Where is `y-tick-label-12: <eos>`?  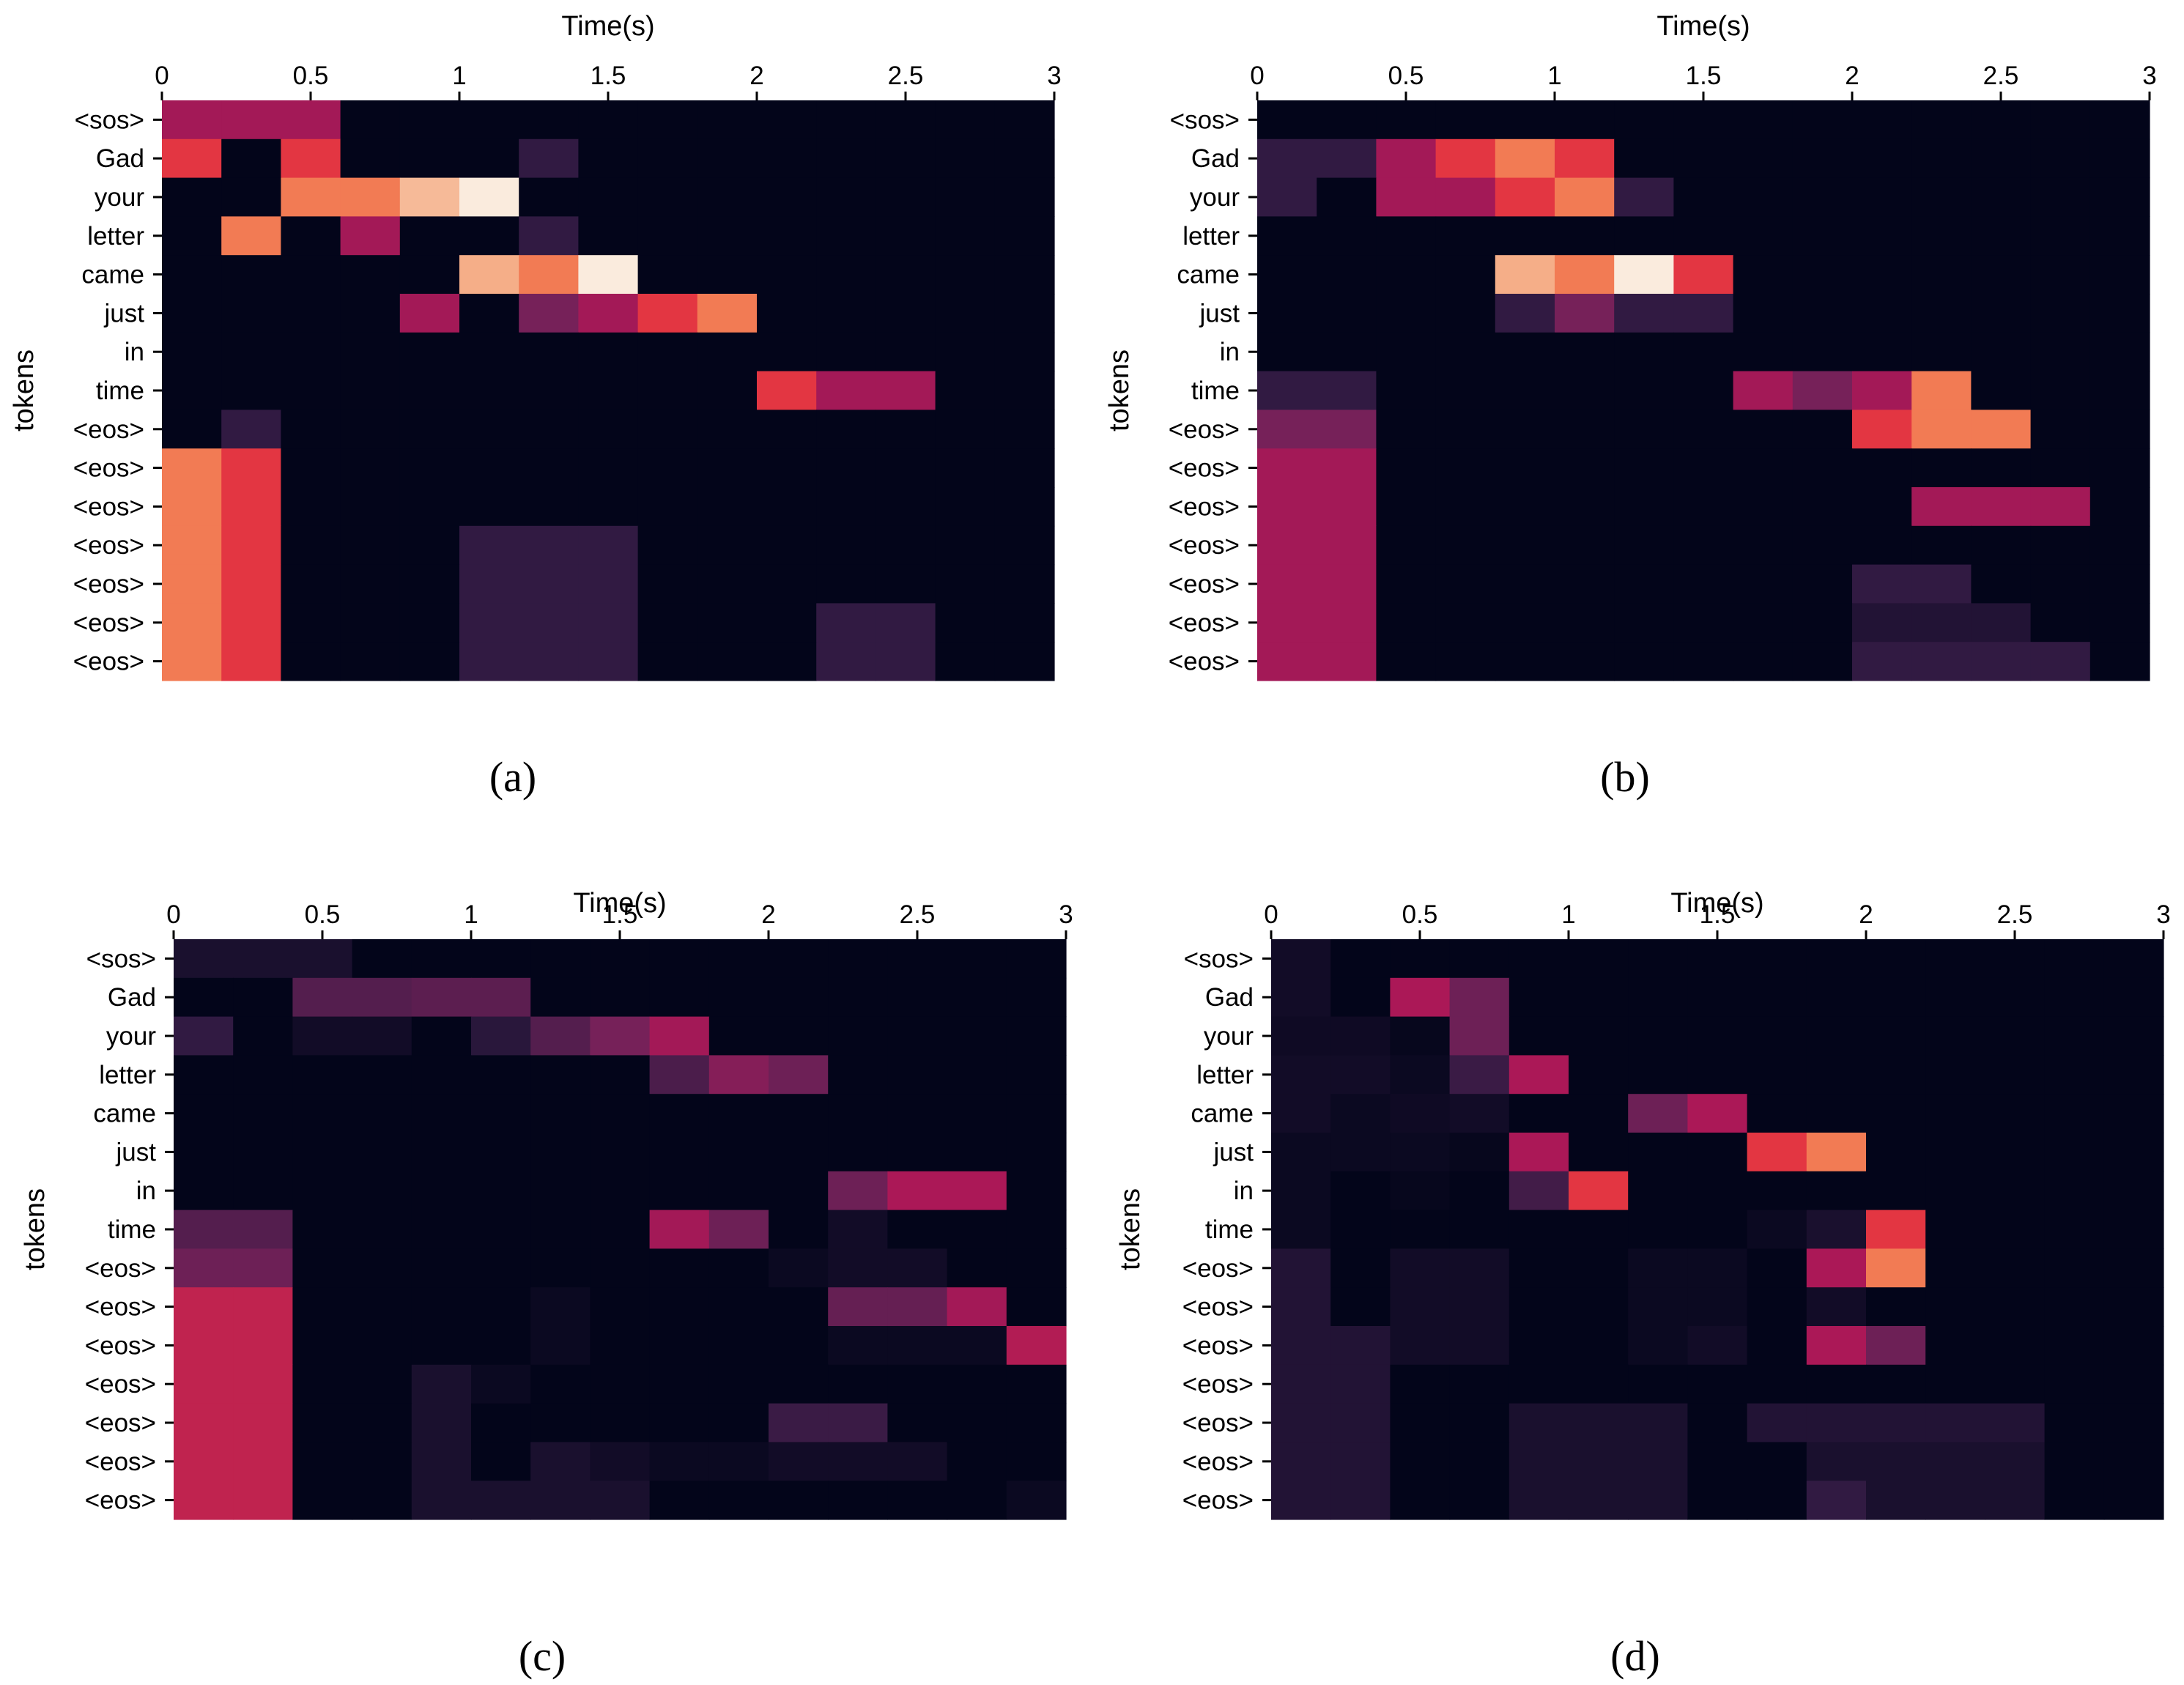 y-tick-label-12: <eos> is located at coordinates (109, 584).